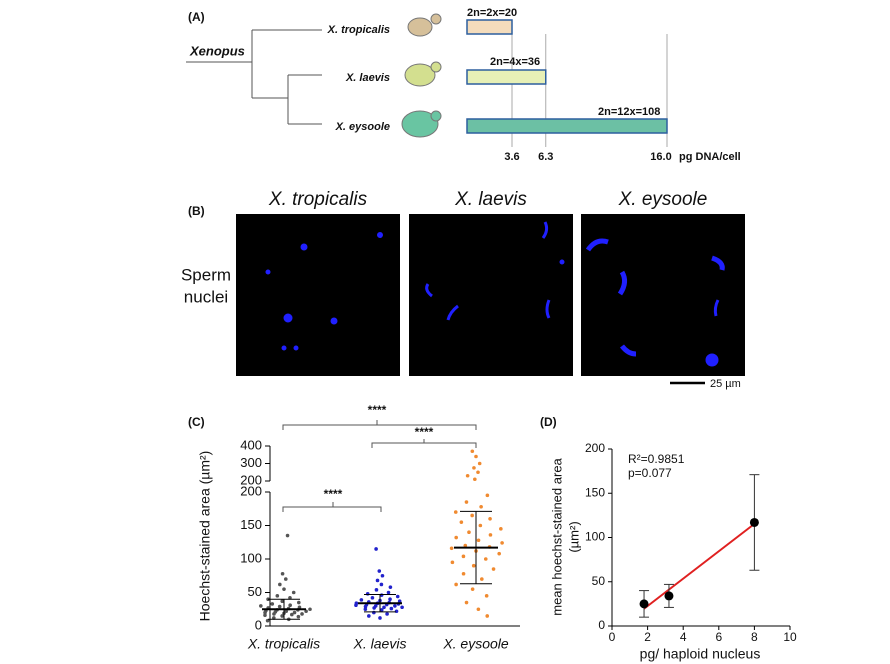 The height and width of the screenshot is (664, 890). I want to click on tree, so click(254, 77).